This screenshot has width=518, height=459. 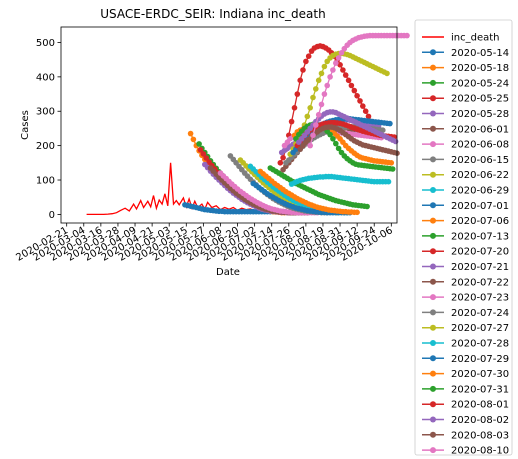 I want to click on legend-label-2020-07-20: 2020-07-20, so click(x=480, y=252).